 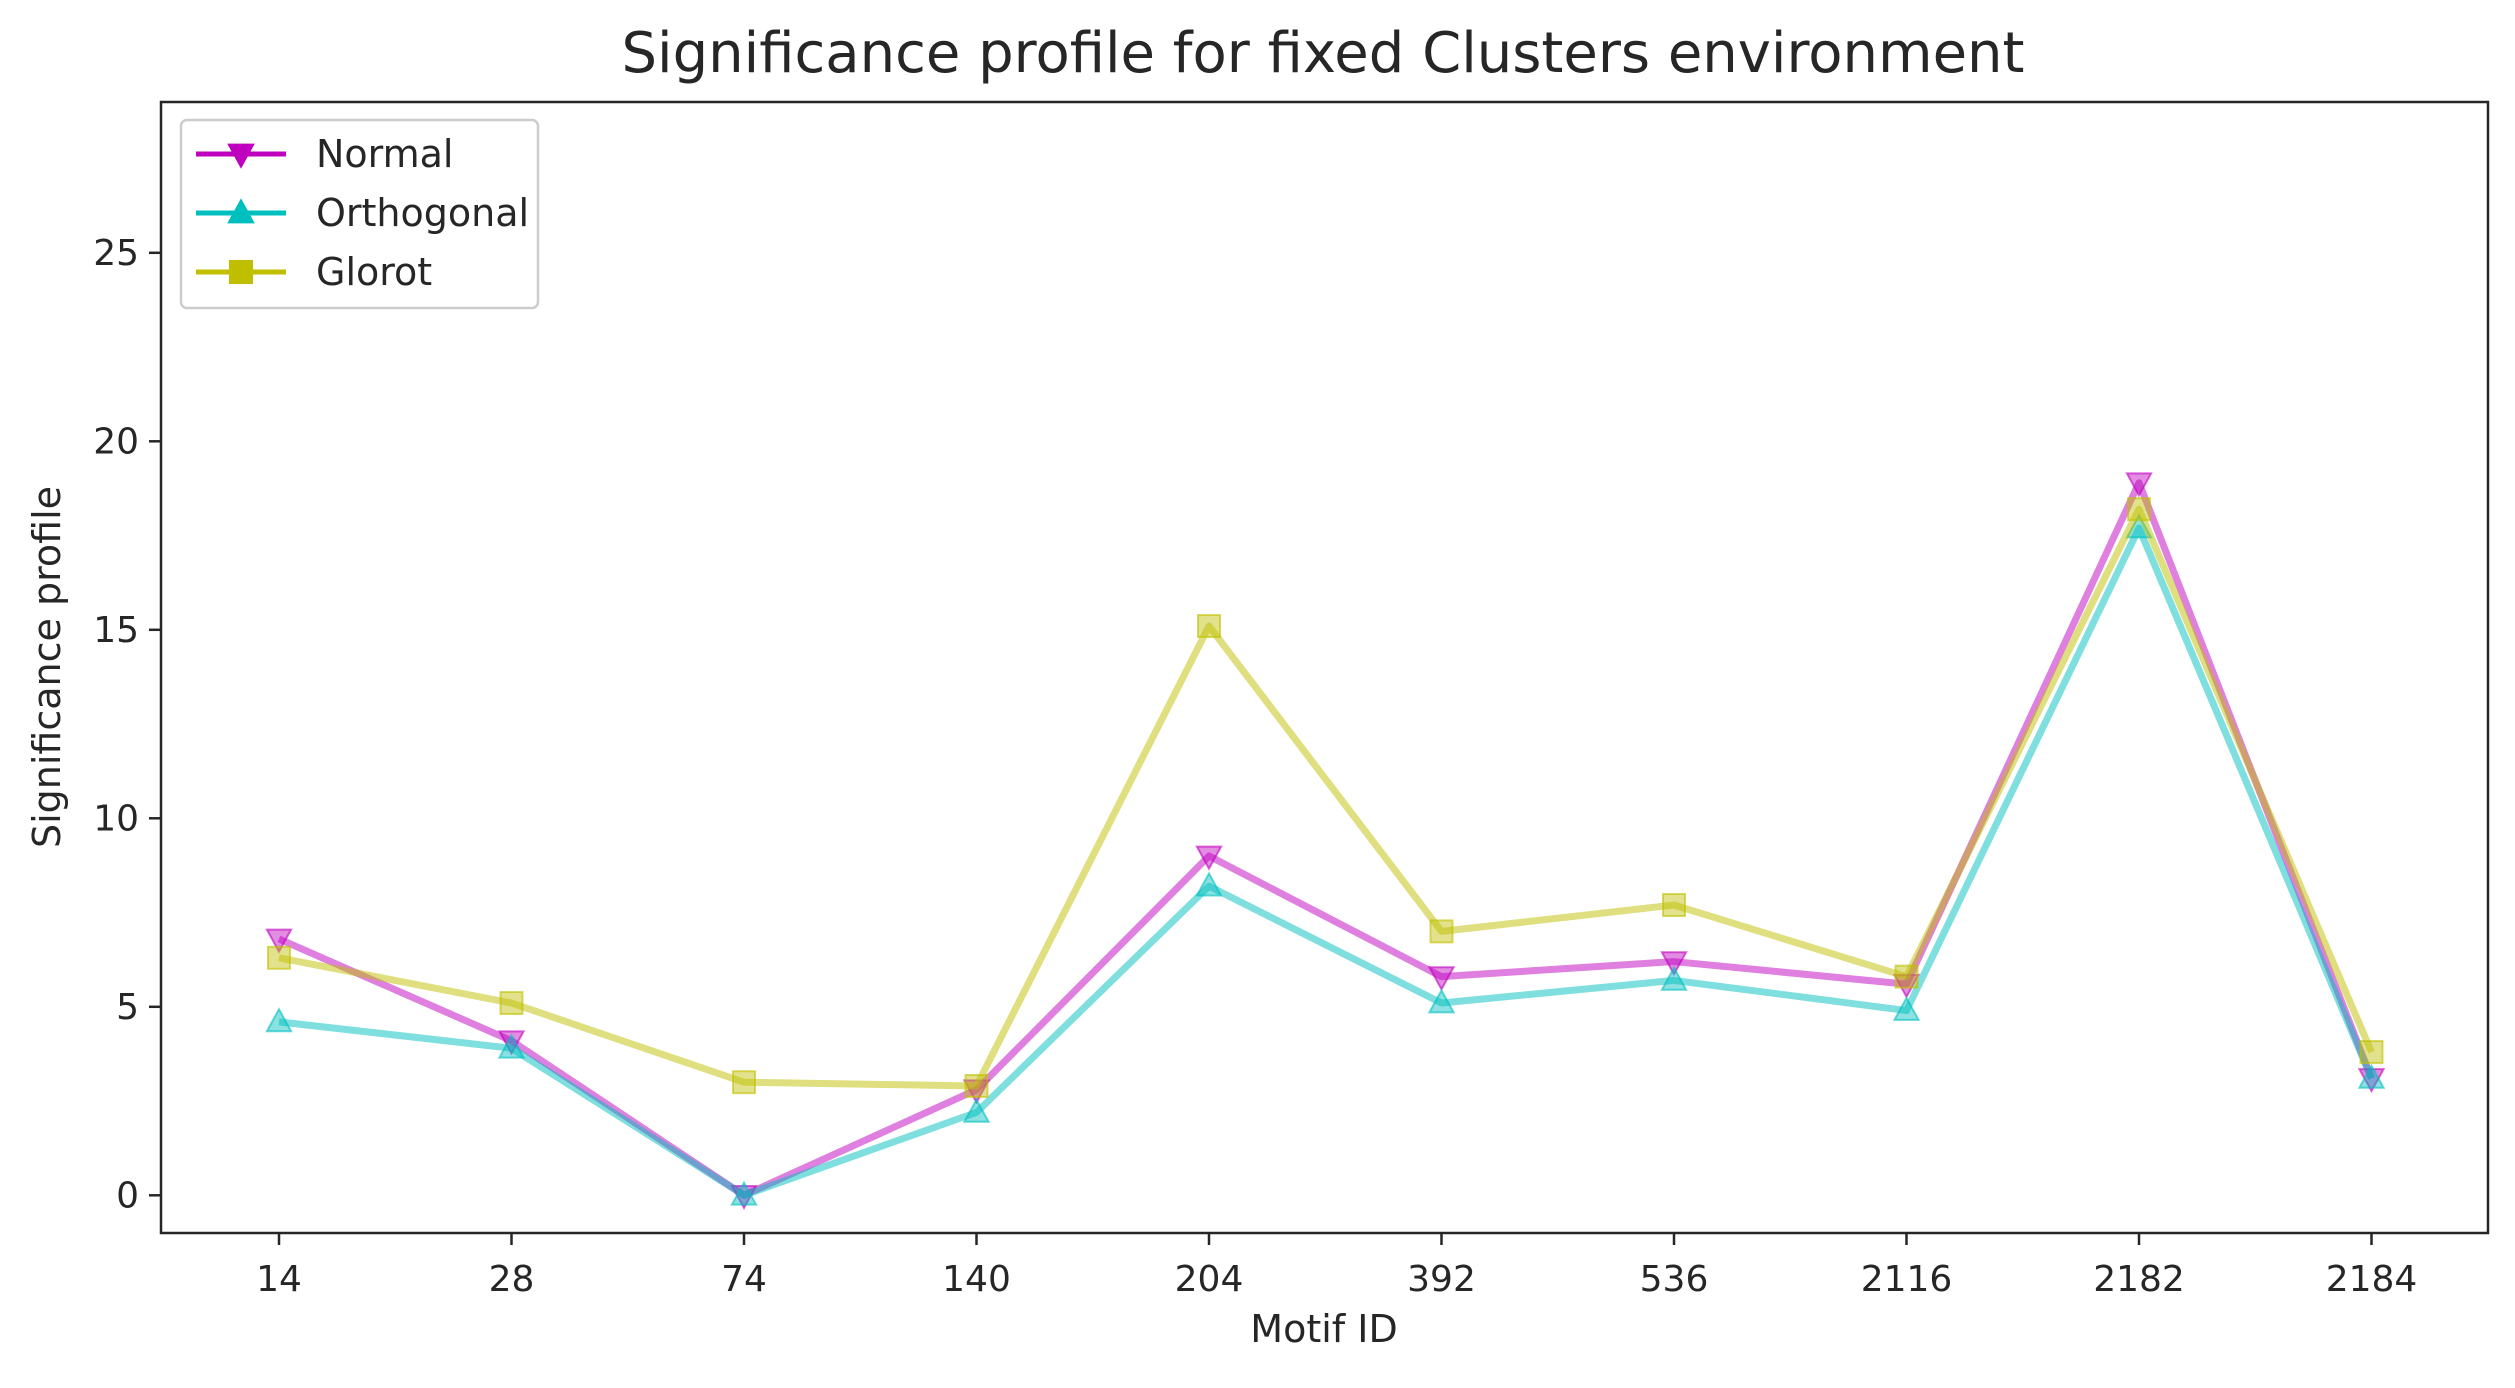 I want to click on legend: Normal Orthogonal Glorot, so click(x=359, y=214).